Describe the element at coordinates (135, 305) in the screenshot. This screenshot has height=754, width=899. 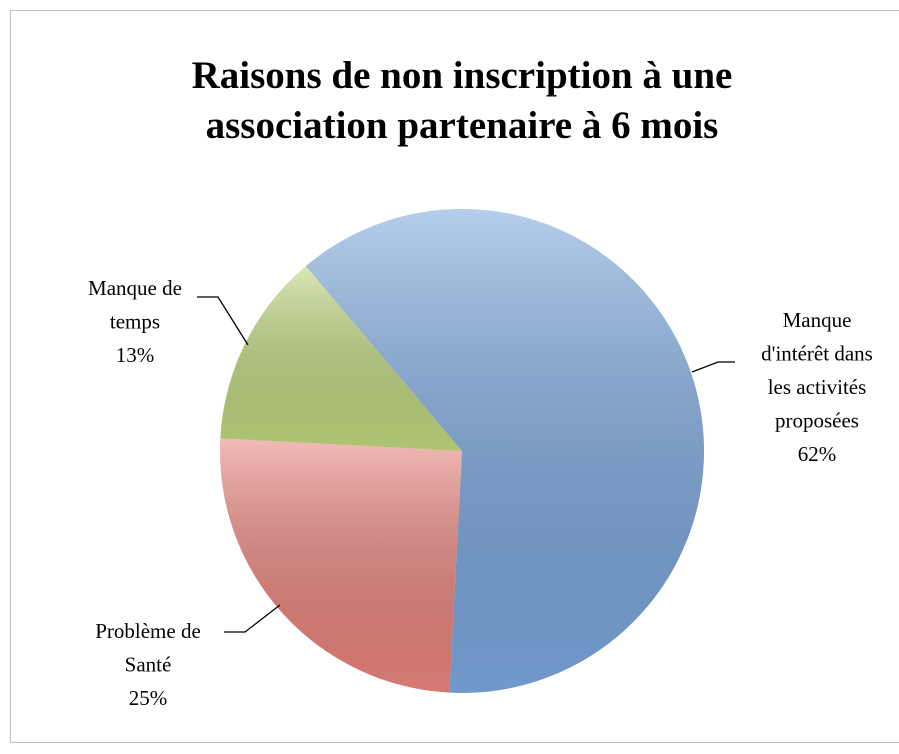
I see `slice-label: Manque de temps` at that location.